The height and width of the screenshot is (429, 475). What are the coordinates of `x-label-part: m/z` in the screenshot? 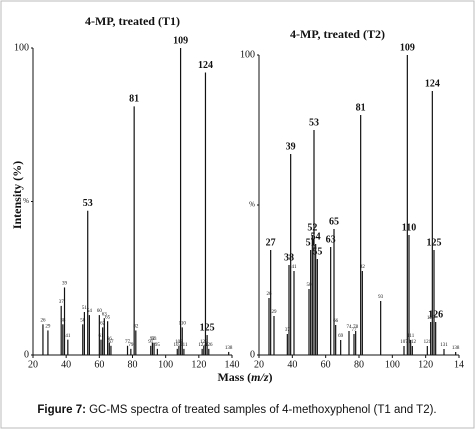 It's located at (260, 377).